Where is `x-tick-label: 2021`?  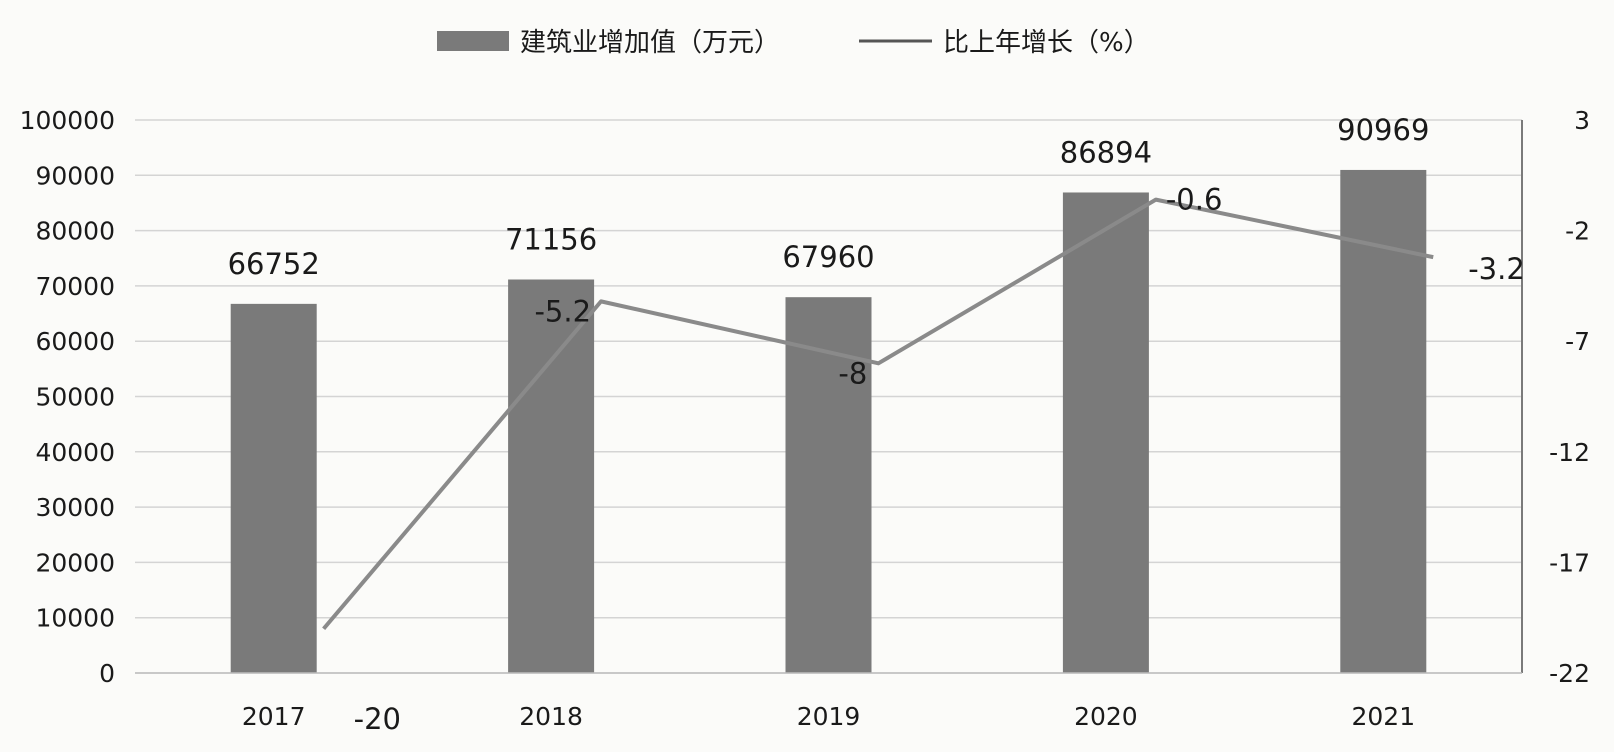 x-tick-label: 2021 is located at coordinates (1383, 716).